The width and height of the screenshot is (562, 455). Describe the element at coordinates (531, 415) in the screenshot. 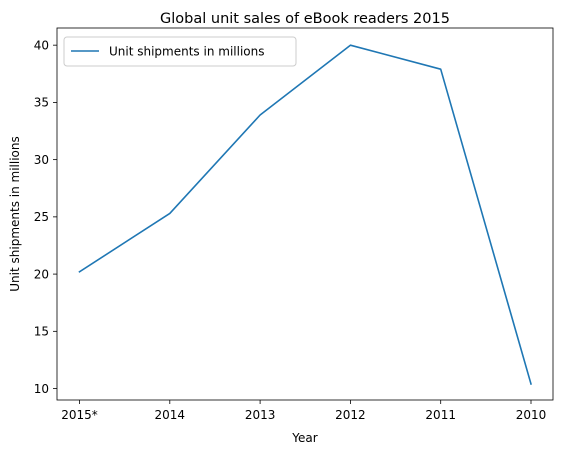

I see `x-tick-label: 2010` at that location.